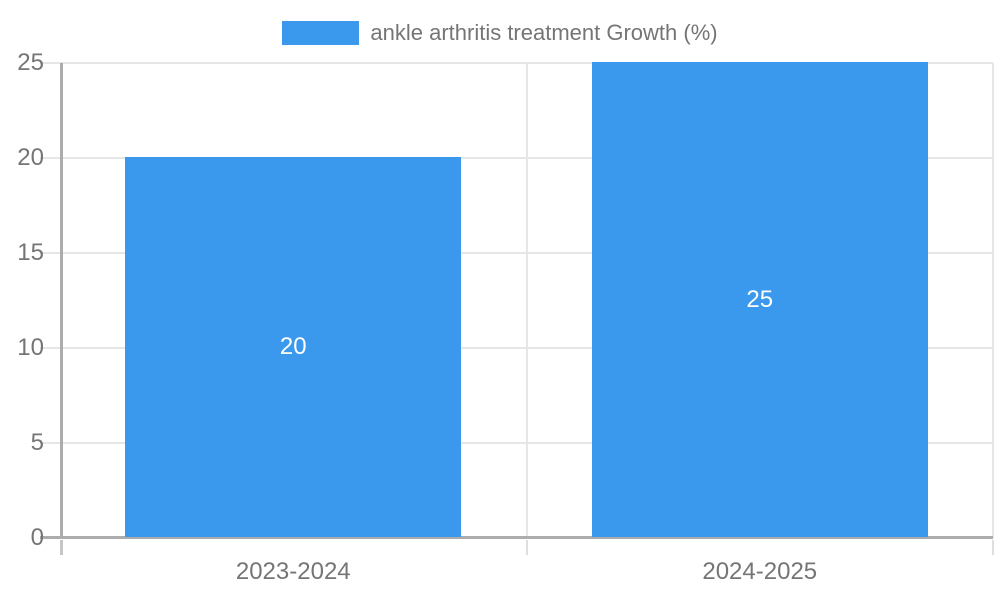 The width and height of the screenshot is (1000, 600). What do you see at coordinates (544, 32) in the screenshot?
I see `legend-label: ankle arthritis treatment Growth (%)` at bounding box center [544, 32].